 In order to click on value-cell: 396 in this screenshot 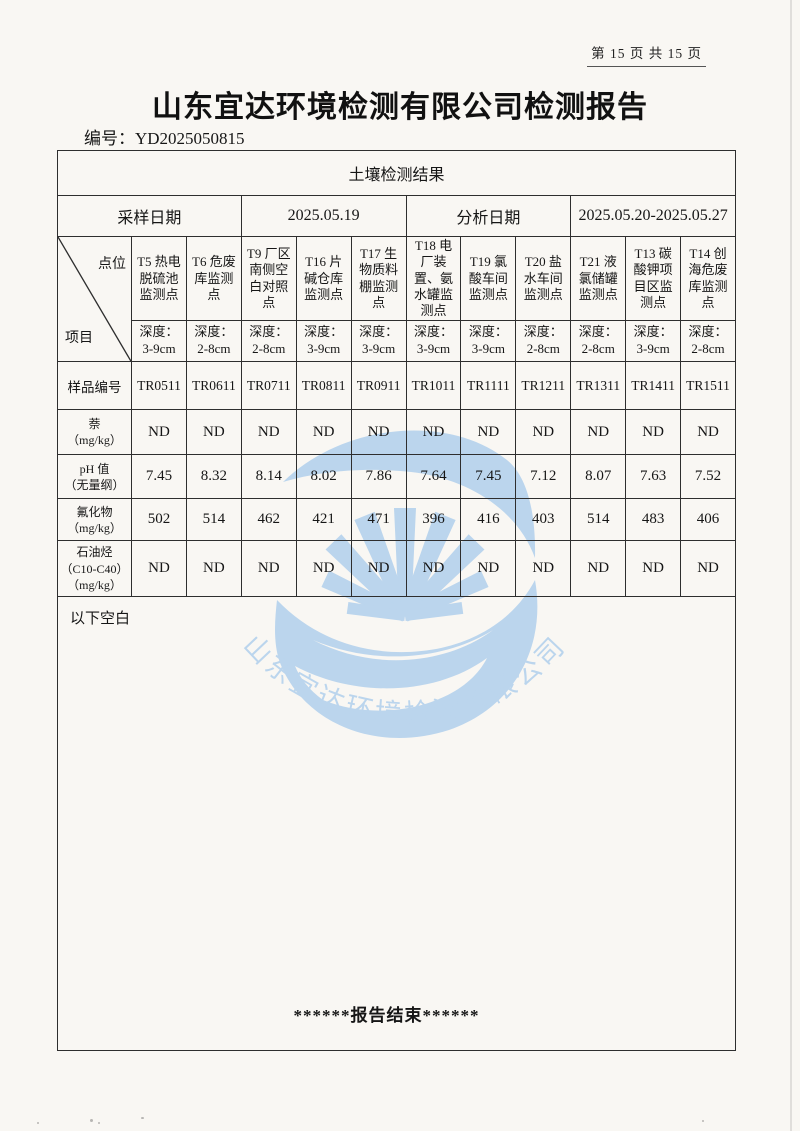, I will do `click(433, 520)`.